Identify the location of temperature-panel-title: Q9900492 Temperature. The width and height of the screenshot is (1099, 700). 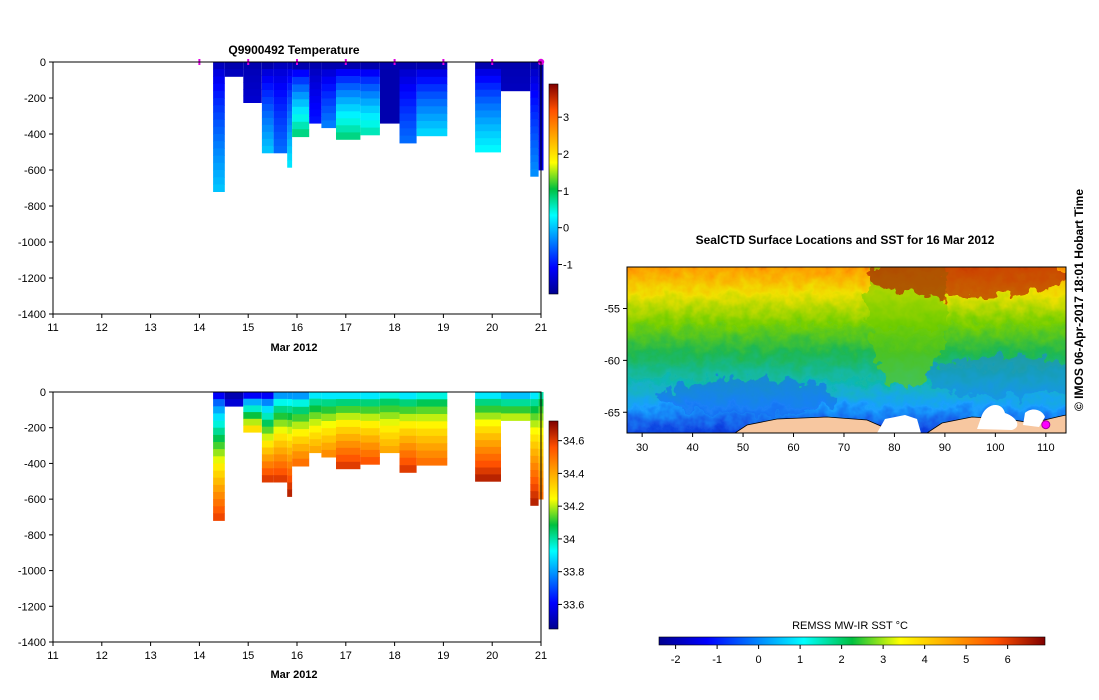
(294, 50).